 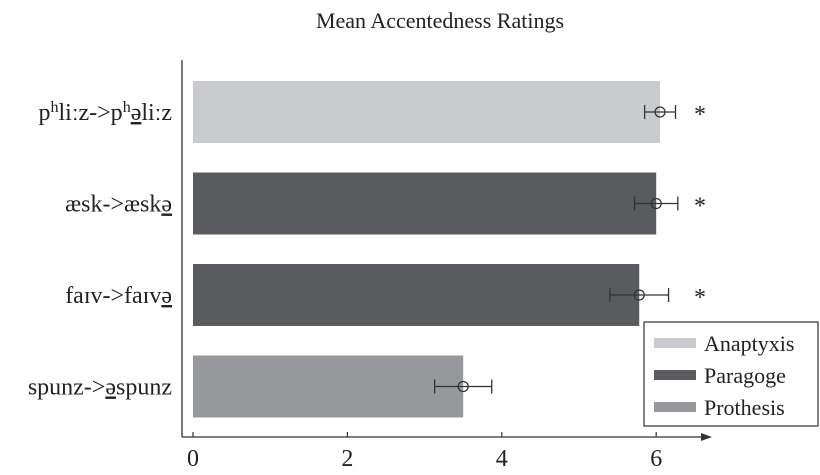 I want to click on x-tick-label: 6, so click(x=656, y=459).